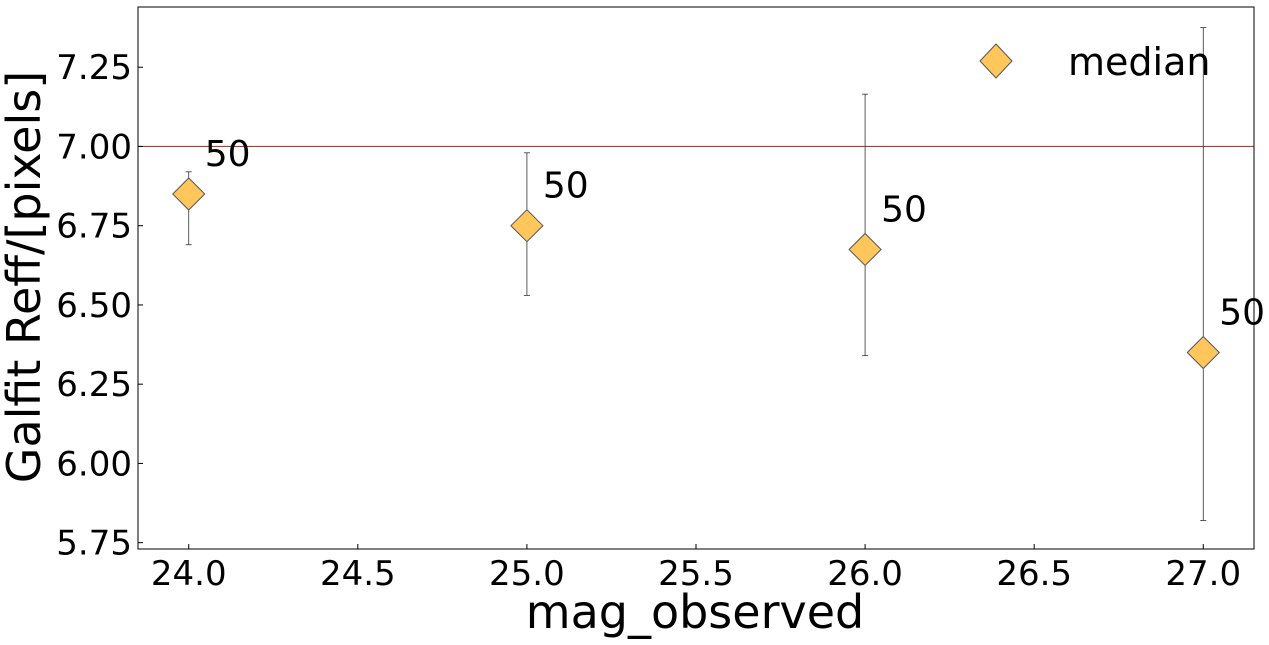 The height and width of the screenshot is (645, 1269). I want to click on x-tick-label: 26.5, so click(1034, 574).